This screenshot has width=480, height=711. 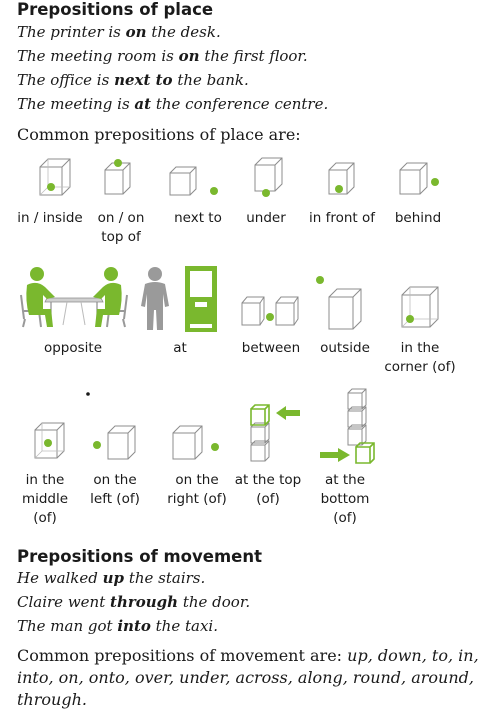 What do you see at coordinates (193, 181) in the screenshot?
I see `cube-with-ball-next-to-icon` at bounding box center [193, 181].